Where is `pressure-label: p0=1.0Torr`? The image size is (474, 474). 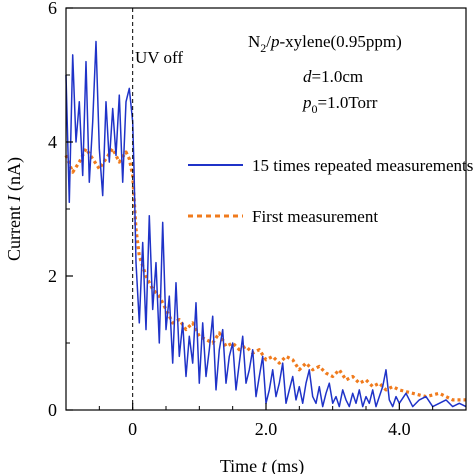
pressure-label: p0=1.0Torr is located at coordinates (340, 104).